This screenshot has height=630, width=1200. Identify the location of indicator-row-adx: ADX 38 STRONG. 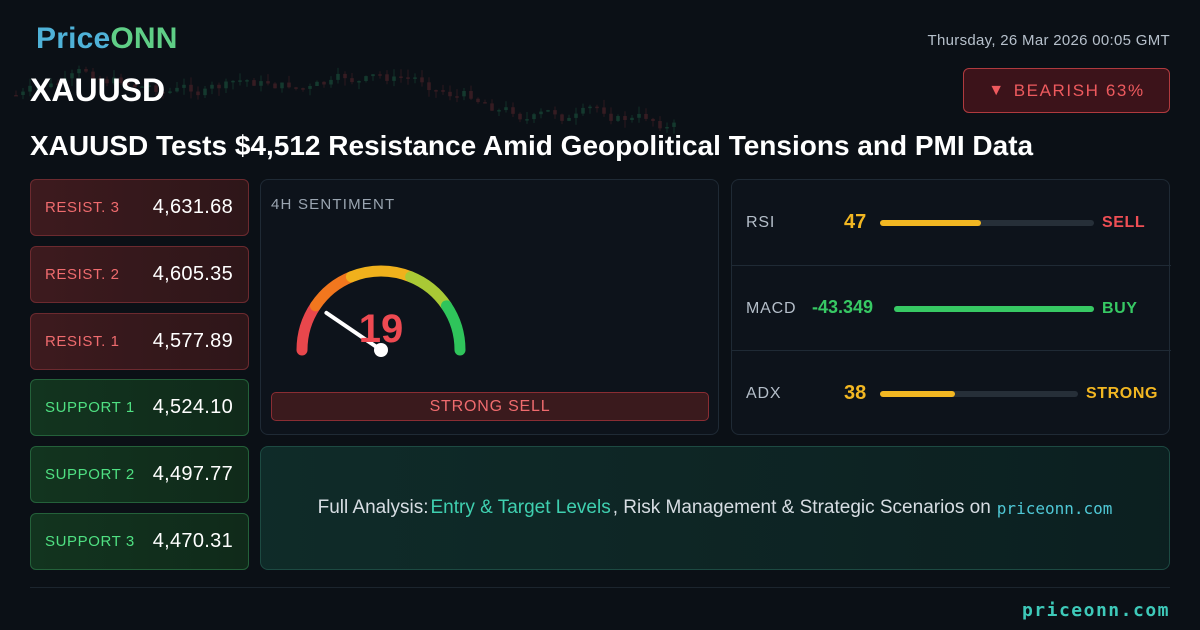
(951, 392).